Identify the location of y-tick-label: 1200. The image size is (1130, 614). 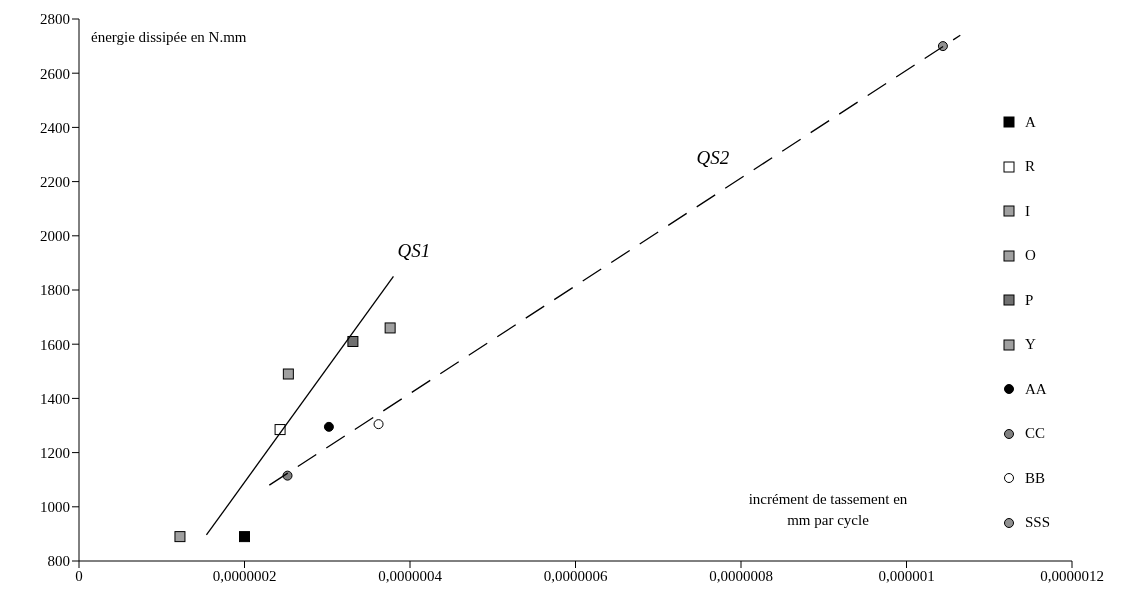
(55, 452).